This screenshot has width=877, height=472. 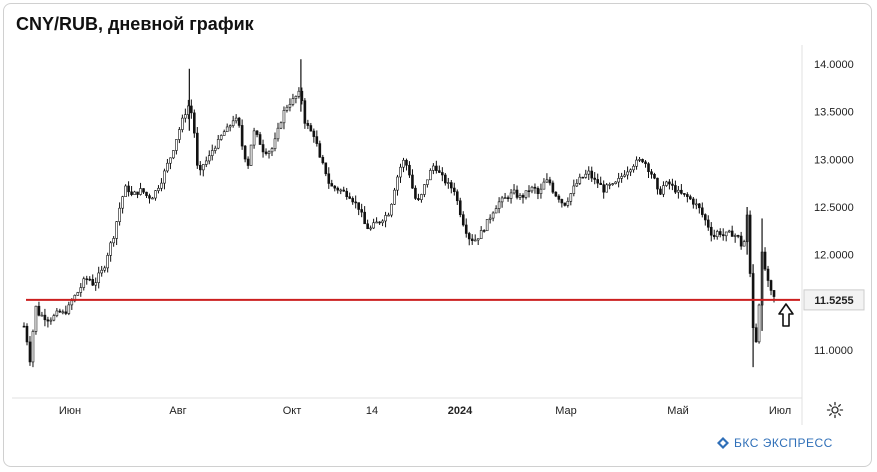 What do you see at coordinates (135, 24) in the screenshot?
I see `chart-title: CNY/RUB, дневной график` at bounding box center [135, 24].